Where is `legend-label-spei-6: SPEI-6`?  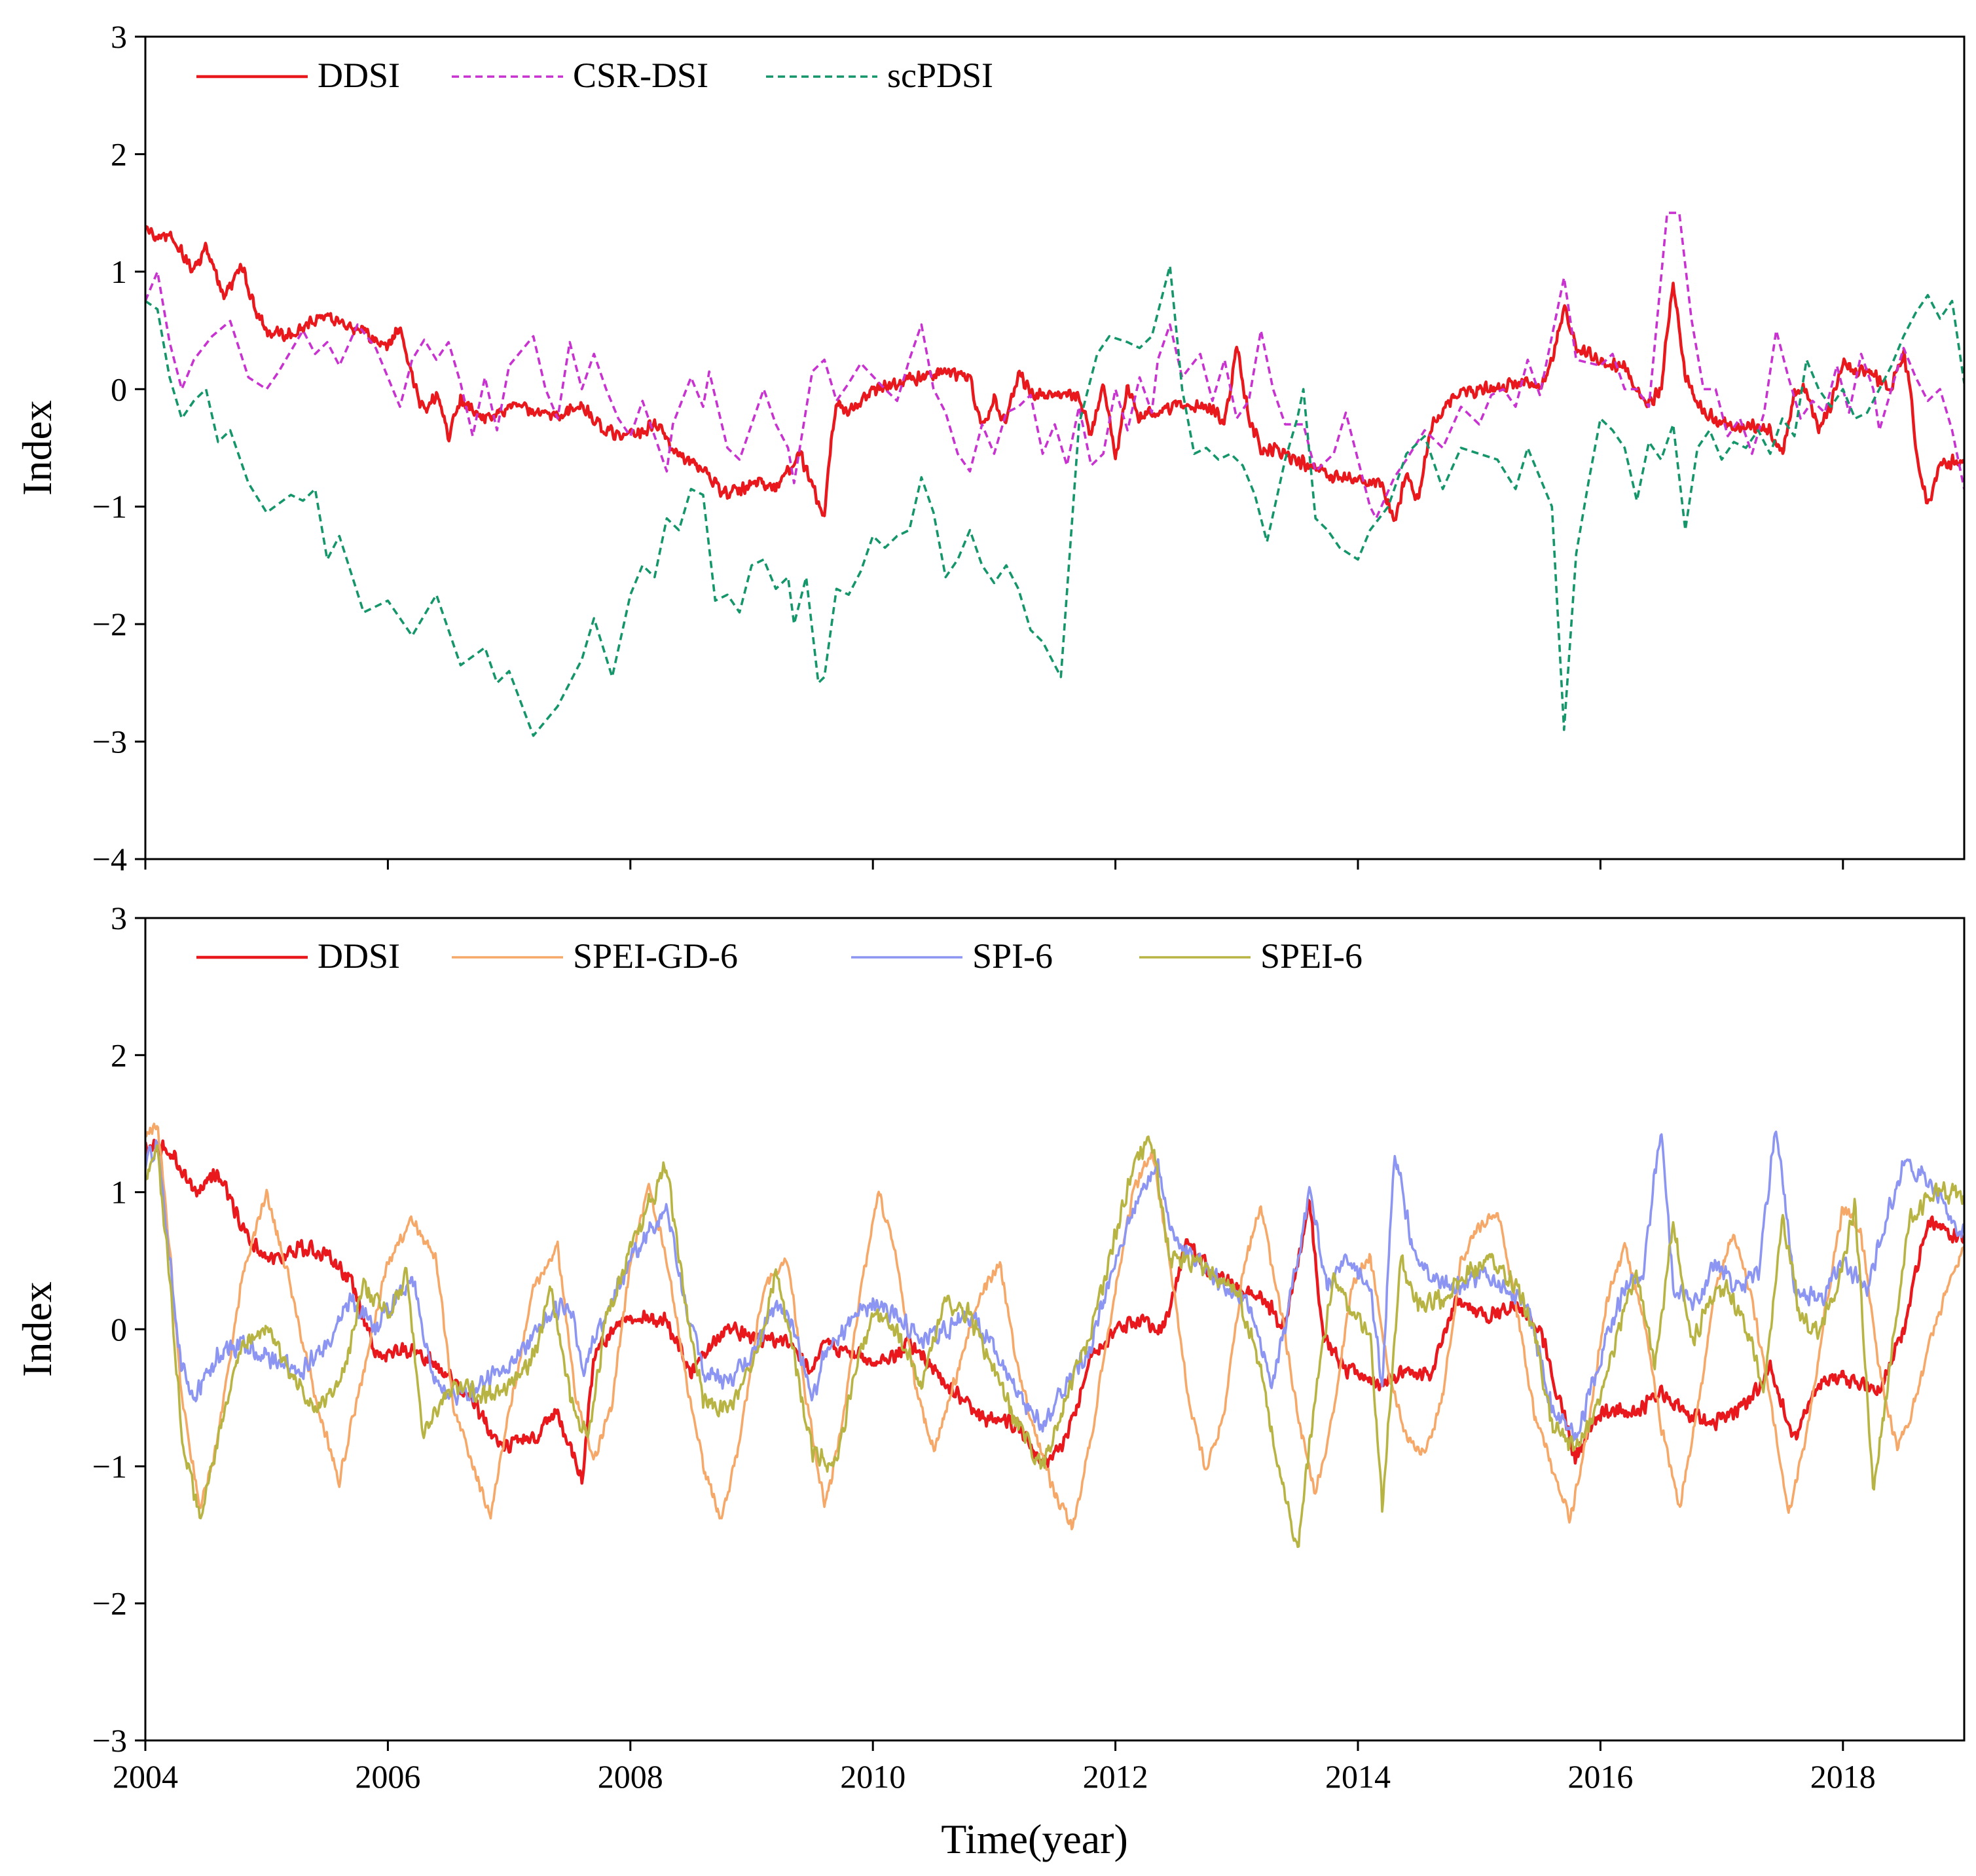
legend-label-spei-6: SPEI-6 is located at coordinates (1311, 956).